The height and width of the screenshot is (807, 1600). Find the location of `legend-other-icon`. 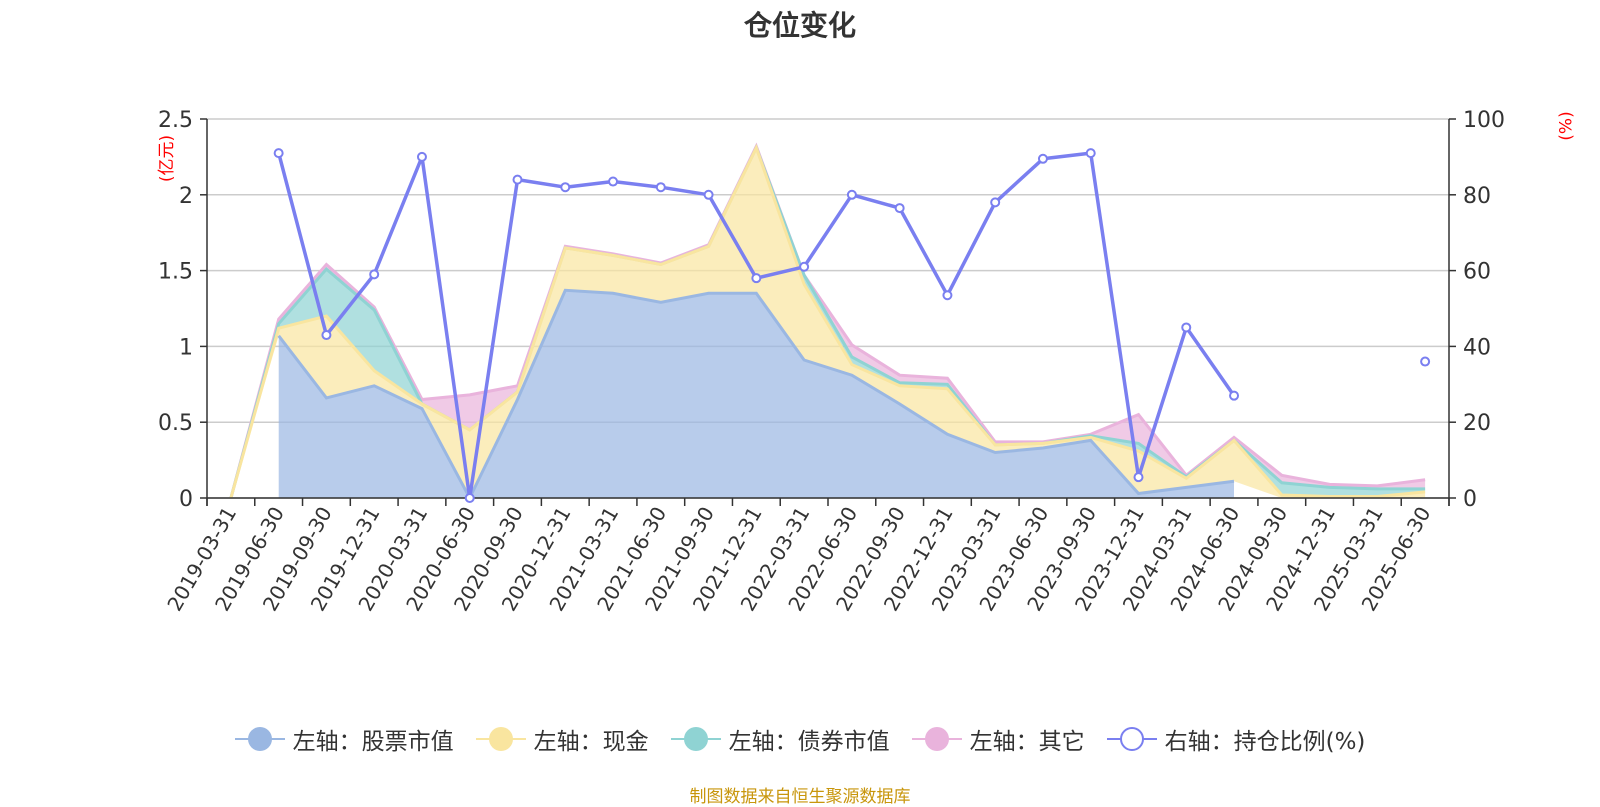

legend-other-icon is located at coordinates (936, 739).